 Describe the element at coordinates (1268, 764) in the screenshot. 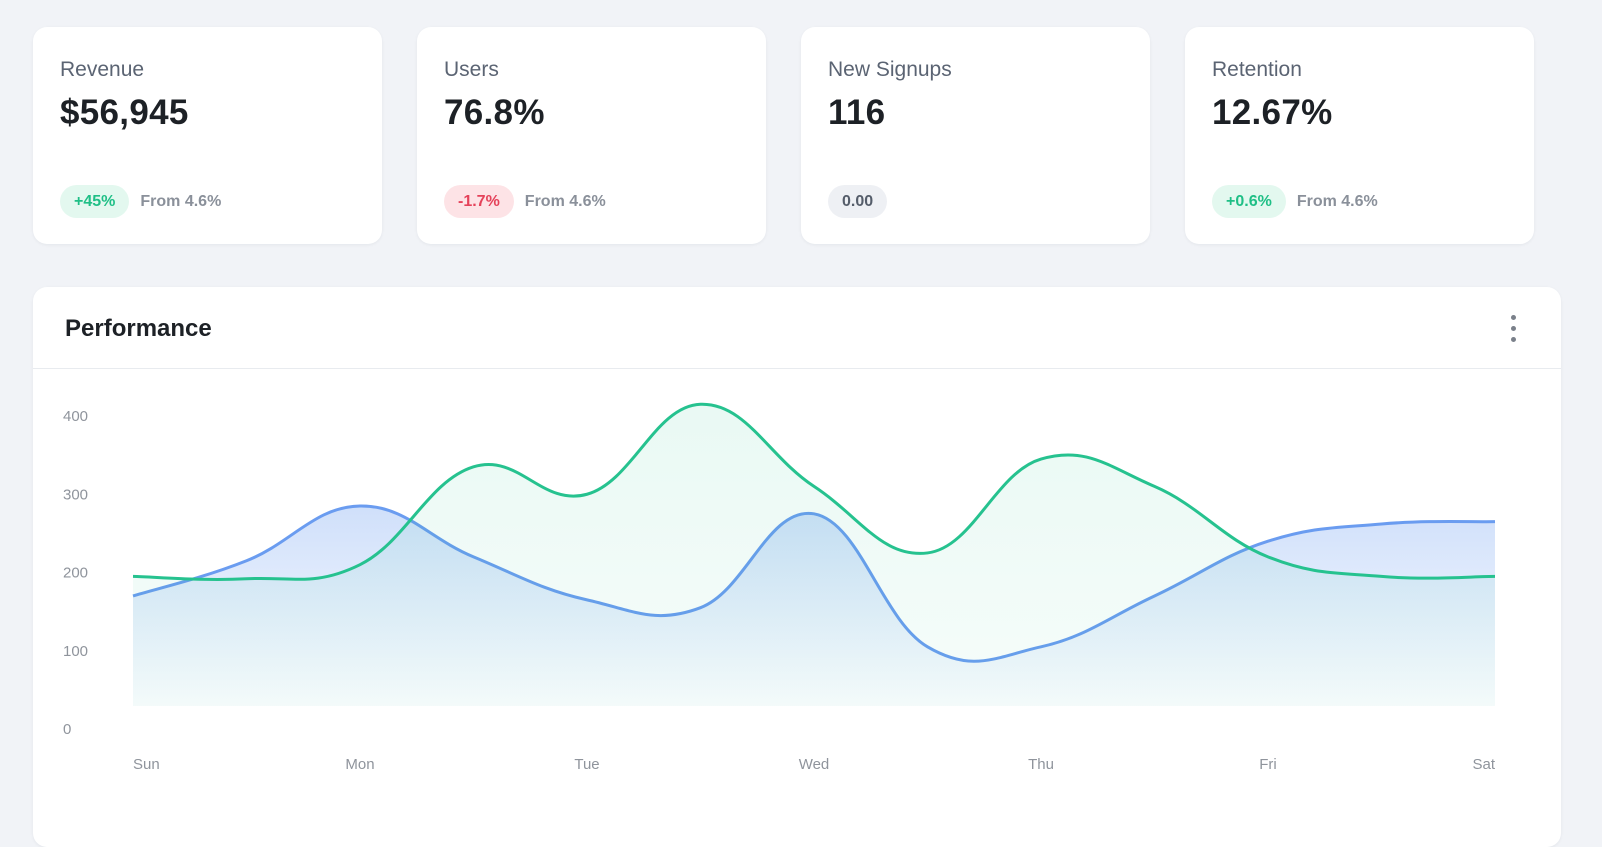

I see `x-tick-label: Fri` at that location.